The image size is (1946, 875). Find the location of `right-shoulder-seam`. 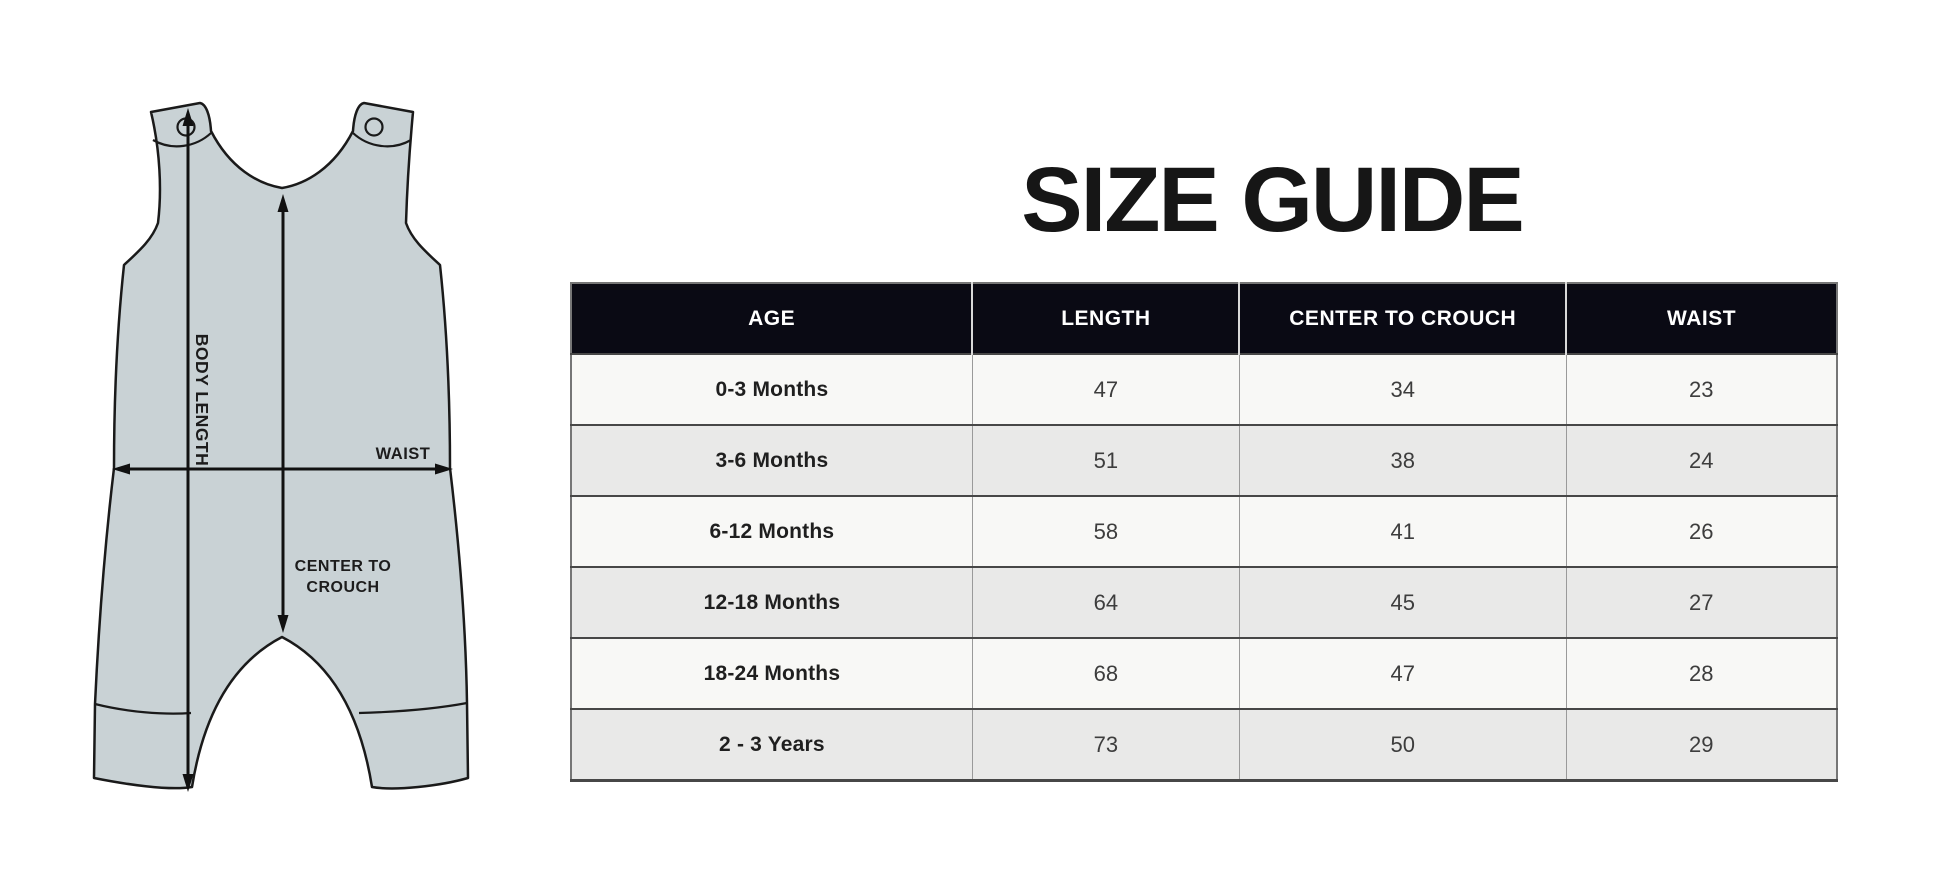

right-shoulder-seam is located at coordinates (382, 140).